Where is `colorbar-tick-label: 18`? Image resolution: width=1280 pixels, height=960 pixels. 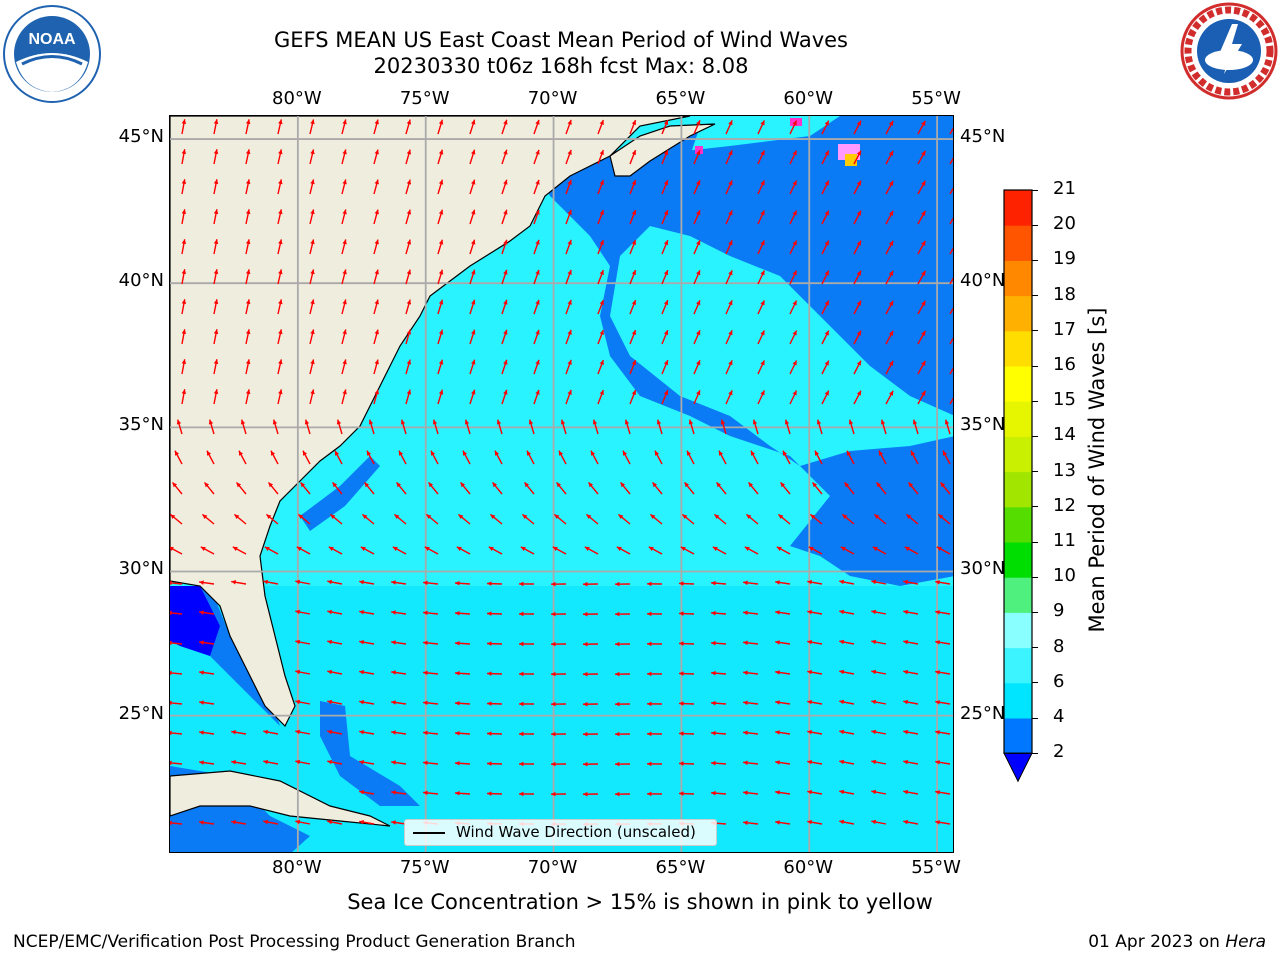
colorbar-tick-label: 18 is located at coordinates (1064, 294).